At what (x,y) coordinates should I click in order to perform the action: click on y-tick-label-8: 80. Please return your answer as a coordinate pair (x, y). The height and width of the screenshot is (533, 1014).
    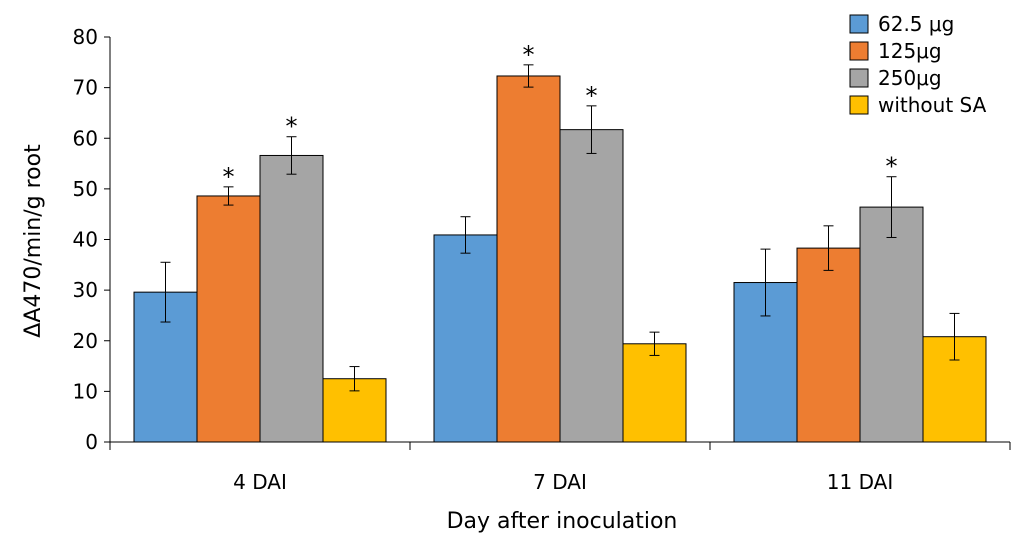
    Looking at the image, I should click on (85, 37).